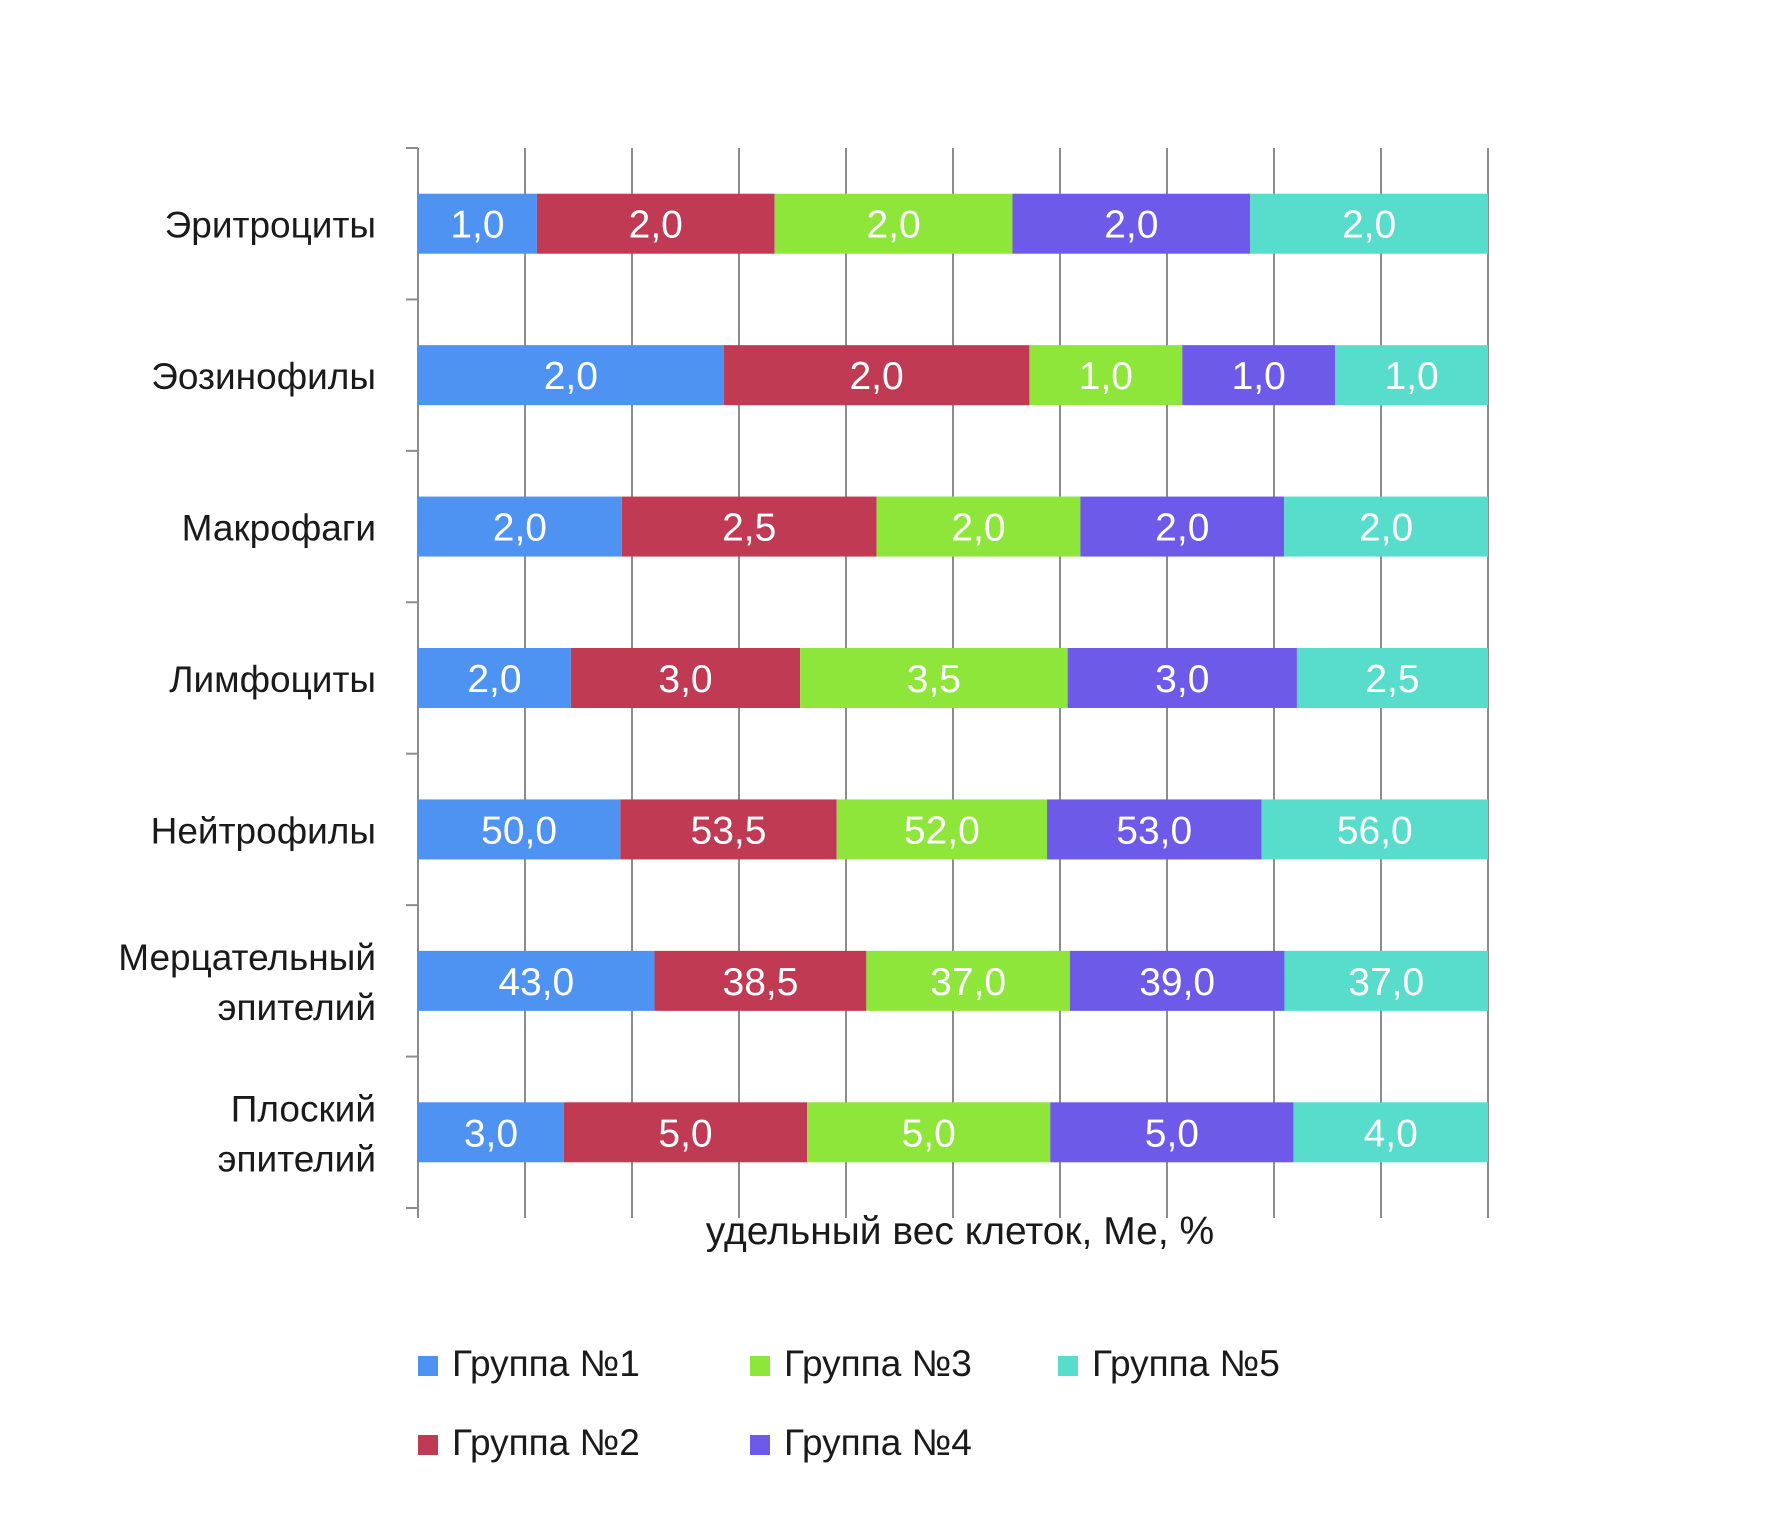  Describe the element at coordinates (546, 1442) in the screenshot. I see `legend-label: Группа №2` at that location.